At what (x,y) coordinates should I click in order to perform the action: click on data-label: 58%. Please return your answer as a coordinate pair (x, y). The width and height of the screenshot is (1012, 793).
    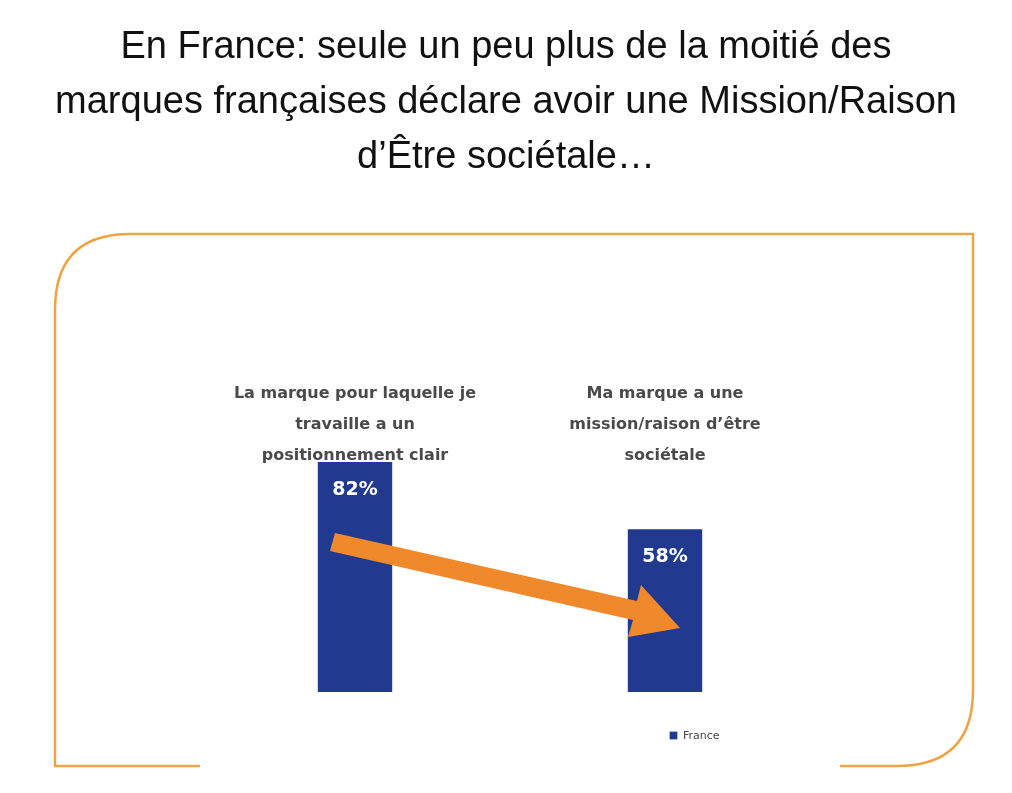
    Looking at the image, I should click on (665, 555).